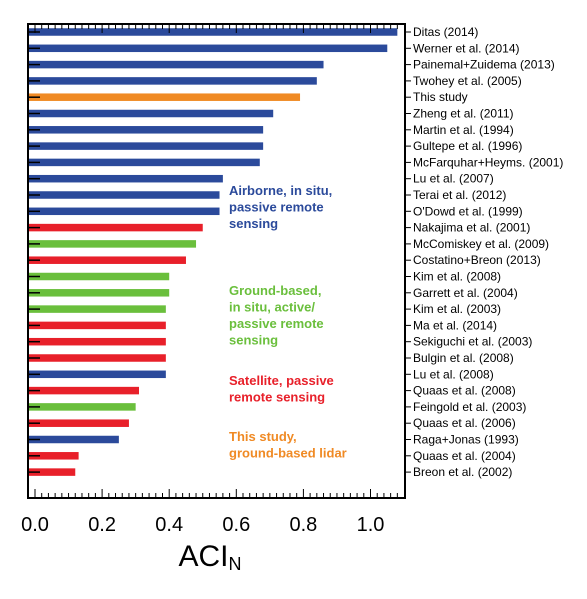 This screenshot has height=599, width=587. I want to click on category-label: Zheng et al. (2011), so click(463, 114).